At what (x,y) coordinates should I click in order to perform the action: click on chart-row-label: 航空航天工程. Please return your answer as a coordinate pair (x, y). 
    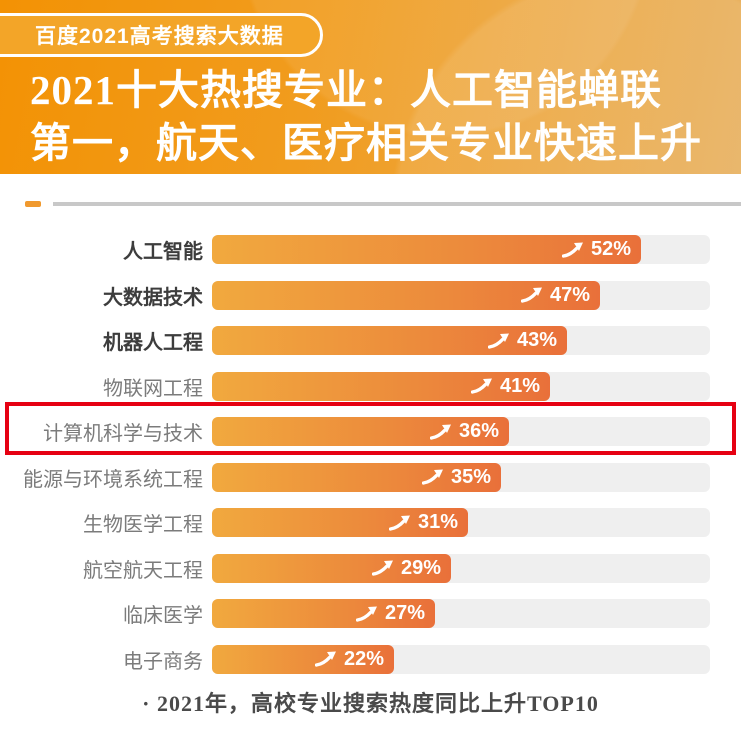
    Looking at the image, I should click on (143, 570).